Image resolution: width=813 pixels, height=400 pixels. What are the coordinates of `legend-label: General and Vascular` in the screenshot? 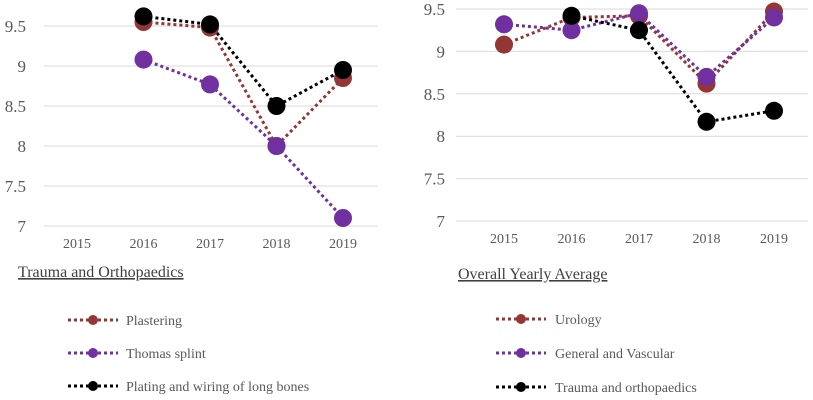 It's located at (615, 354).